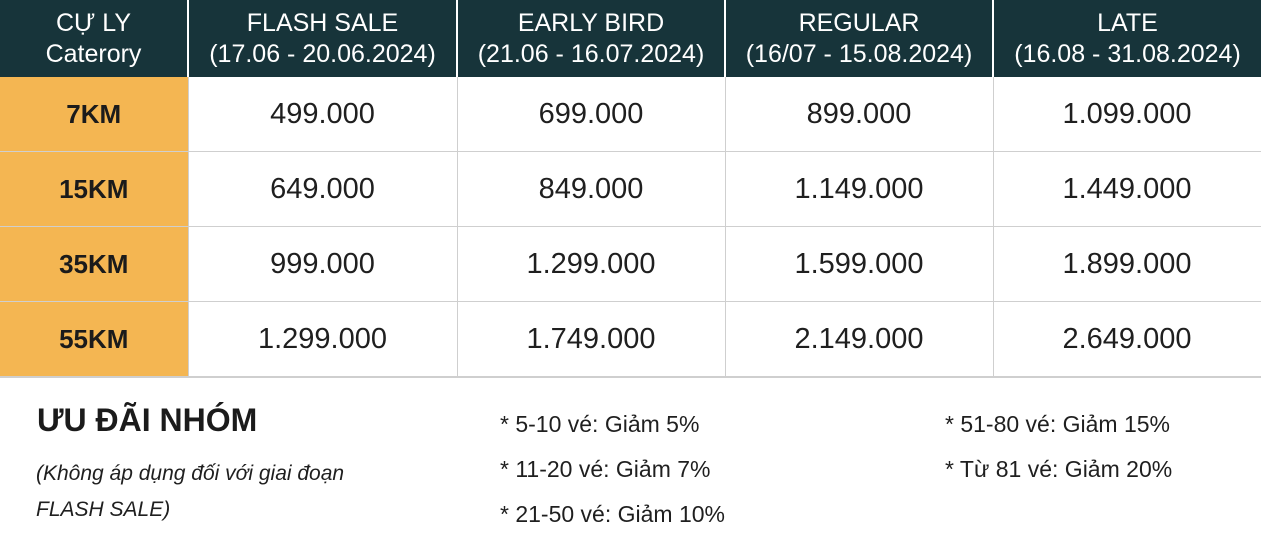 The image size is (1261, 537). Describe the element at coordinates (323, 38) in the screenshot. I see `header-flash-sale: FLASH SALE (17.06 - 20.06.2024)` at that location.